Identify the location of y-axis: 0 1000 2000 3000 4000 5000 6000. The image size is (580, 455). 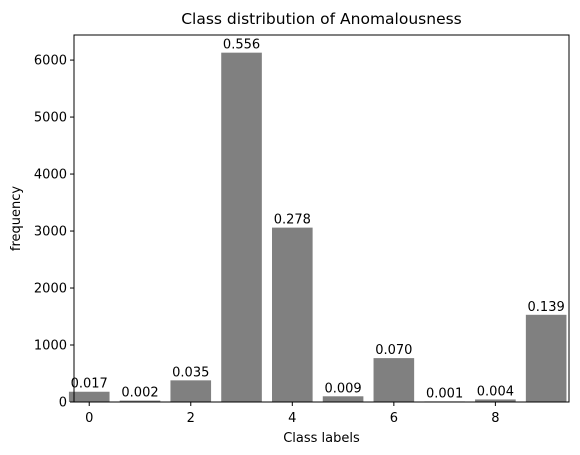
(54, 232).